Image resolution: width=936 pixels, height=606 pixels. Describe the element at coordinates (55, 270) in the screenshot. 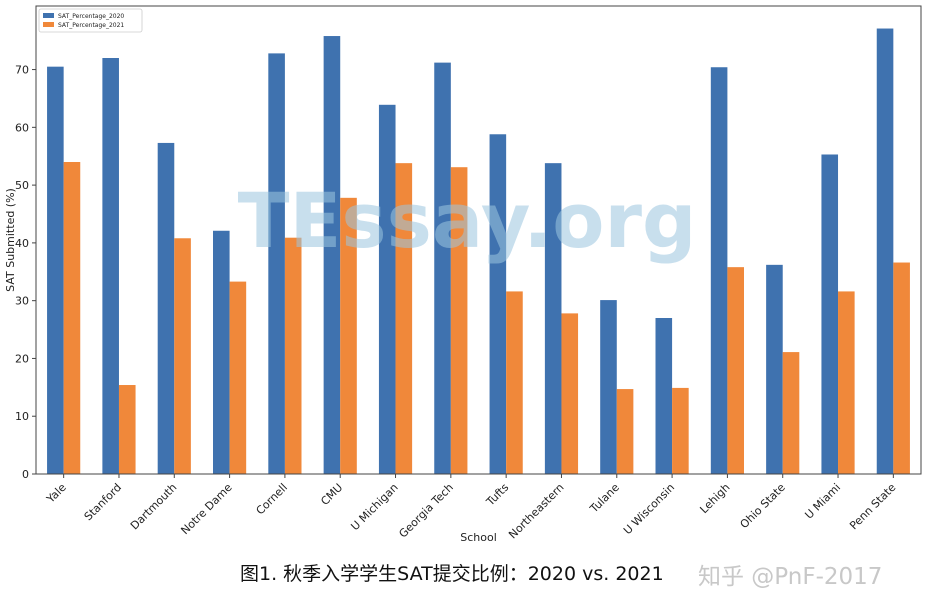

I see `bar-2020-yale` at that location.